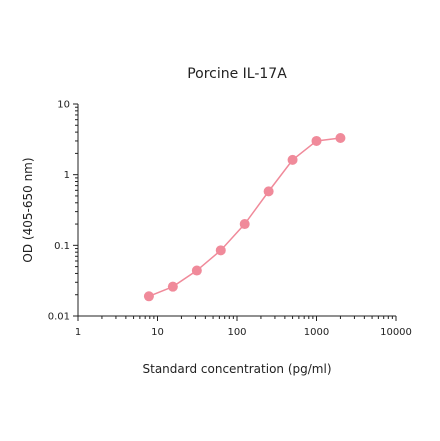 This screenshot has height=441, width=440. I want to click on y-tick-label: 1, so click(67, 175).